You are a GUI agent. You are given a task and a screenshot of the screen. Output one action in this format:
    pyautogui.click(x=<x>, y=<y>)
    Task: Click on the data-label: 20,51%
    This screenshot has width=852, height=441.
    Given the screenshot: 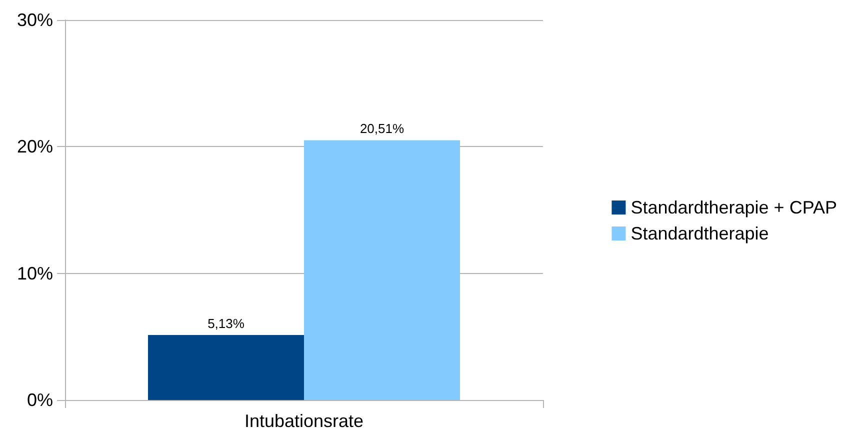 What is the action you would take?
    pyautogui.click(x=382, y=128)
    